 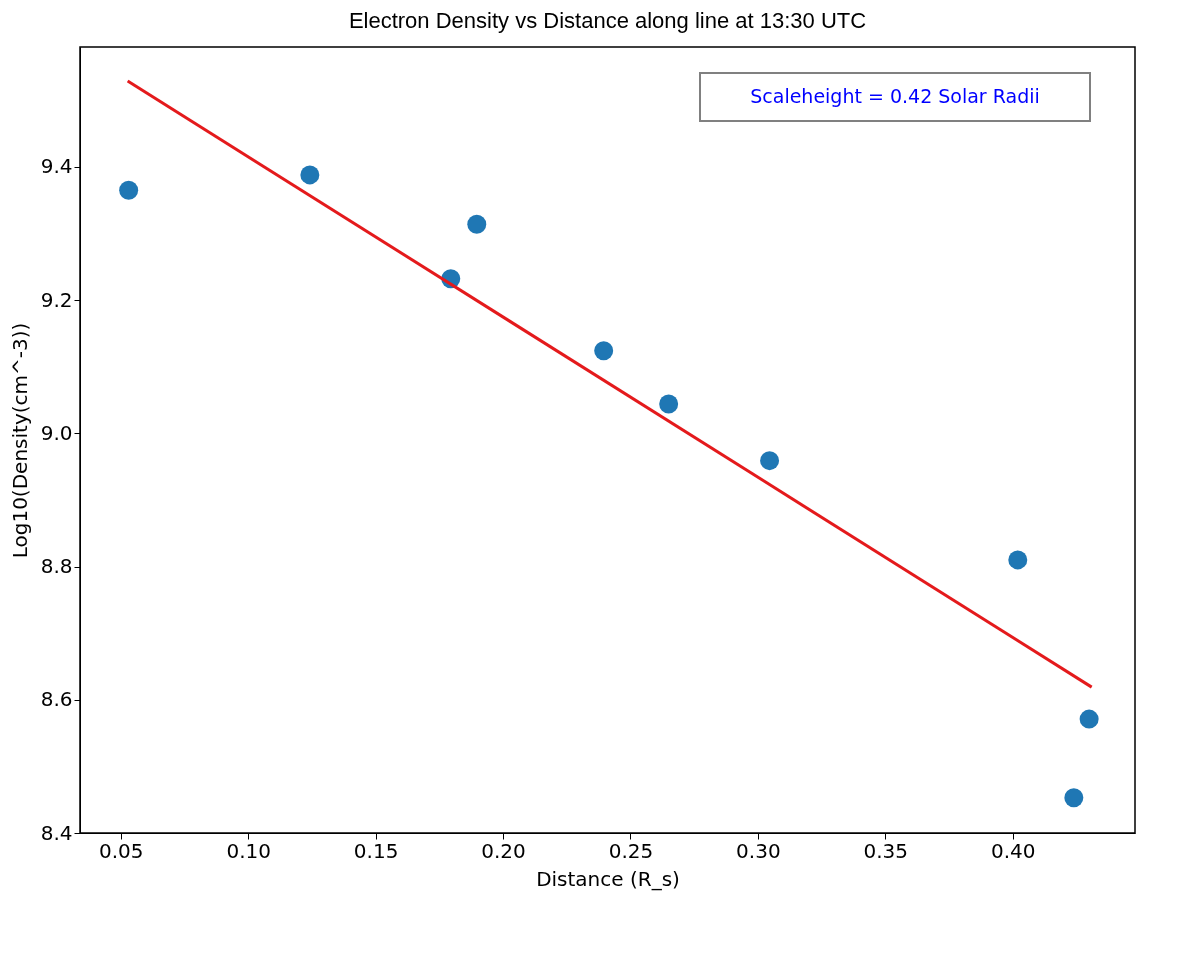 I want to click on x-tick-label: 0.30, so click(x=758, y=850).